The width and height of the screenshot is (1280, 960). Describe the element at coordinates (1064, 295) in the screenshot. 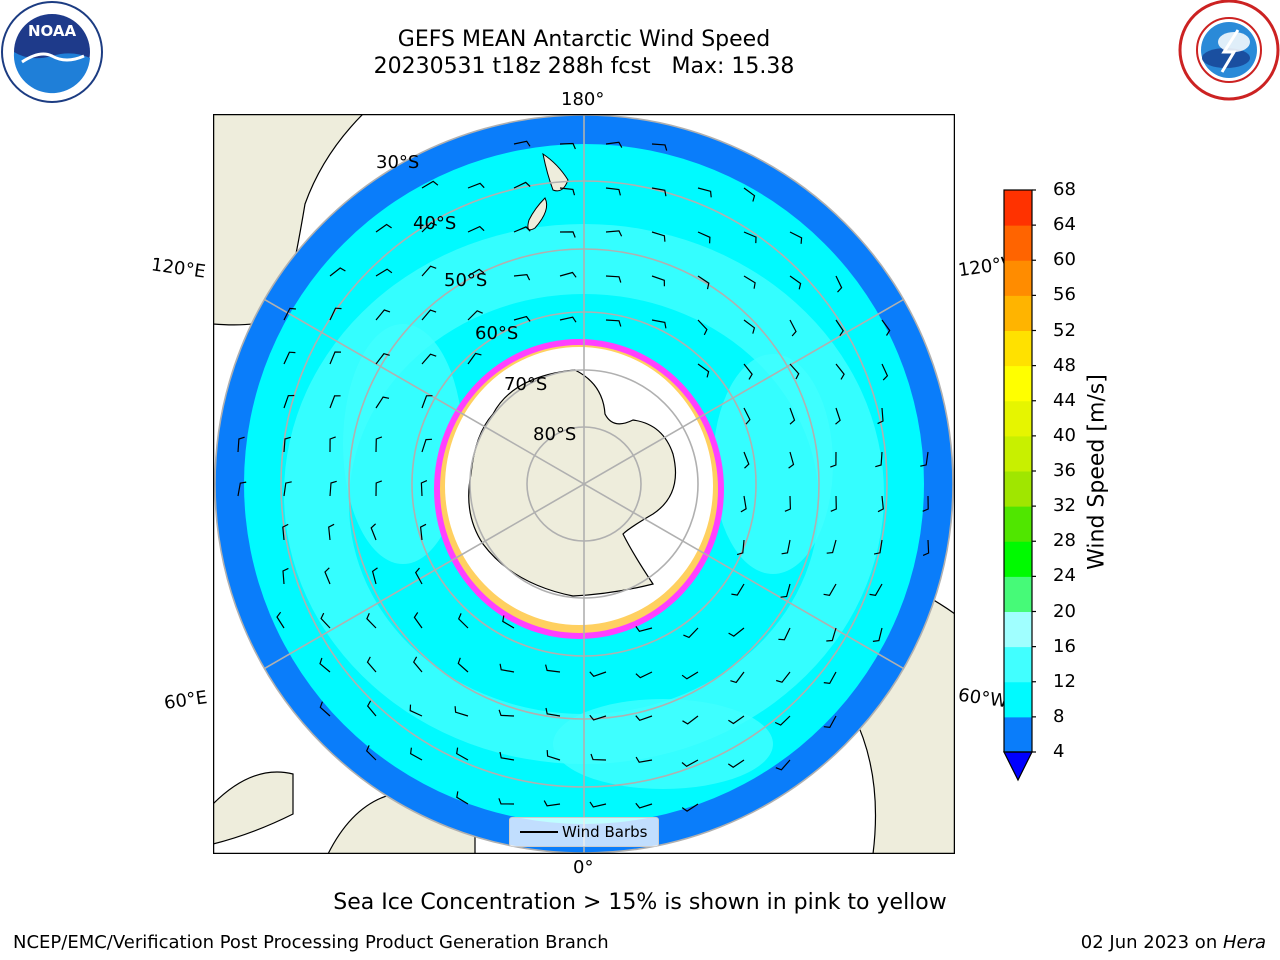

I see `colorbar-tick-label: 56` at that location.